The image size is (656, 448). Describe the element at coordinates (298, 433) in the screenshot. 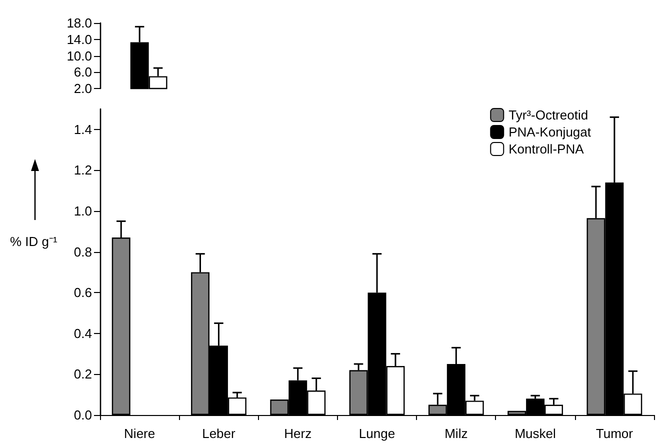

I see `x-tick-label: Herz` at that location.